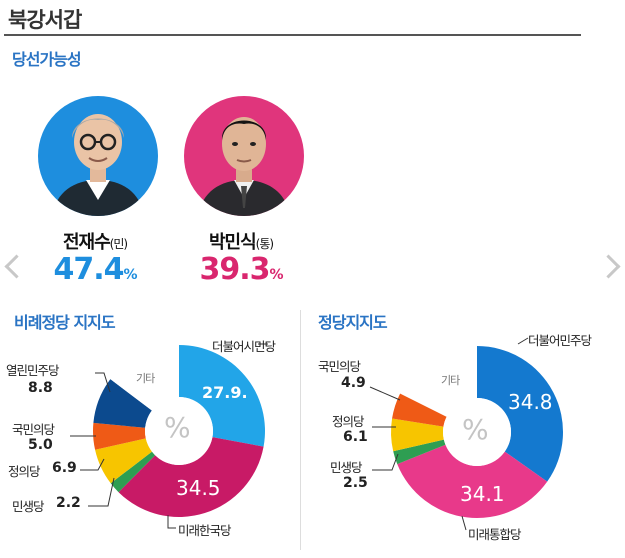 The width and height of the screenshot is (625, 558). Describe the element at coordinates (98, 156) in the screenshot. I see `candidate-1-photo` at that location.